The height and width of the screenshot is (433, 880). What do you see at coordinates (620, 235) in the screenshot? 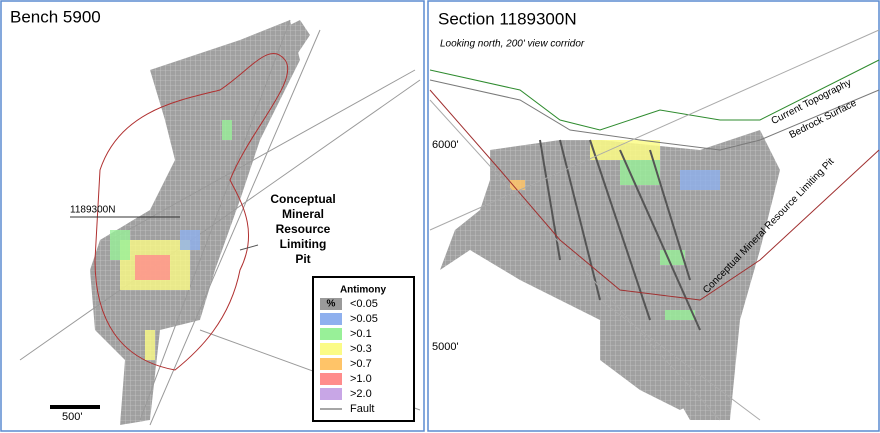
I see `drillhole` at bounding box center [620, 235].